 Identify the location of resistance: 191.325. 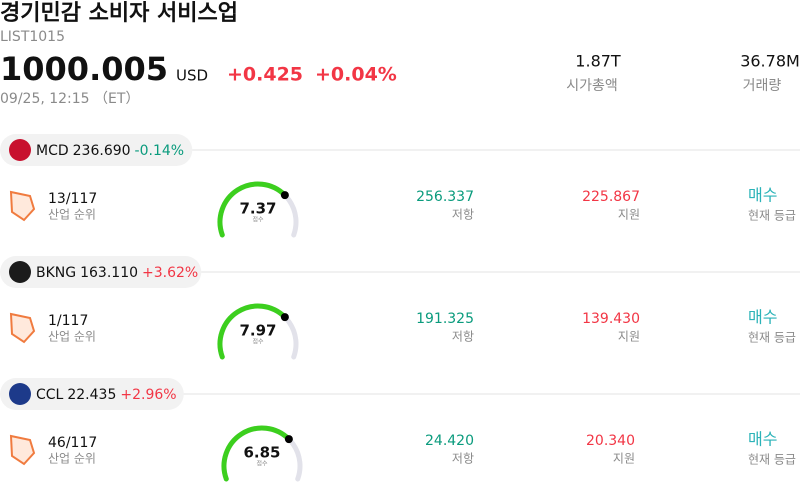
(445, 319).